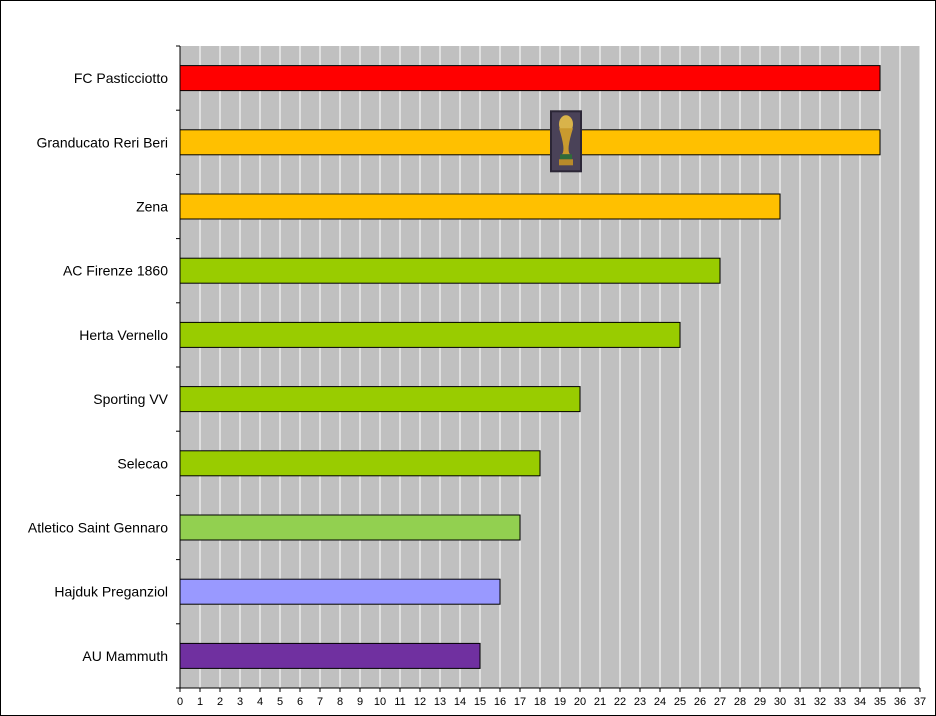  I want to click on x-tick-label: 11, so click(399, 702).